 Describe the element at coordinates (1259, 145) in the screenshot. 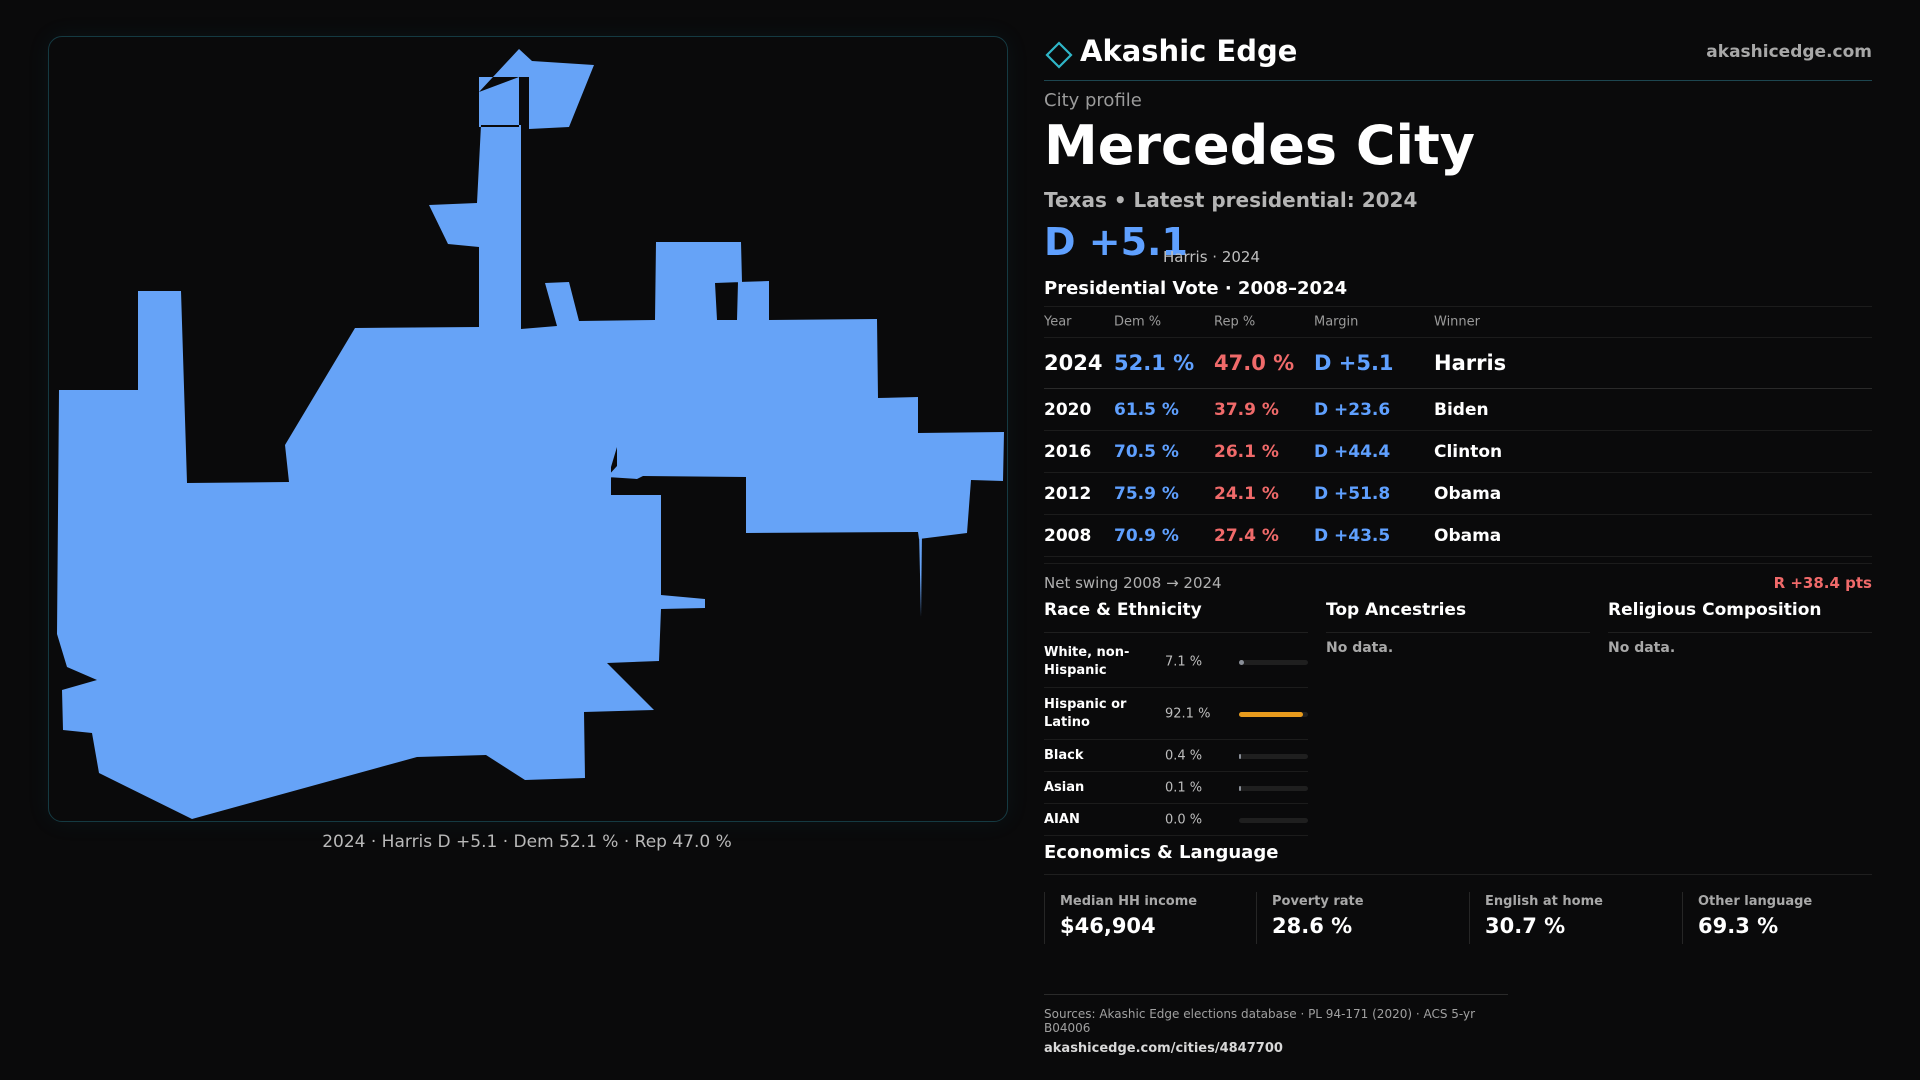

I see `page-title: Mercedes City` at that location.